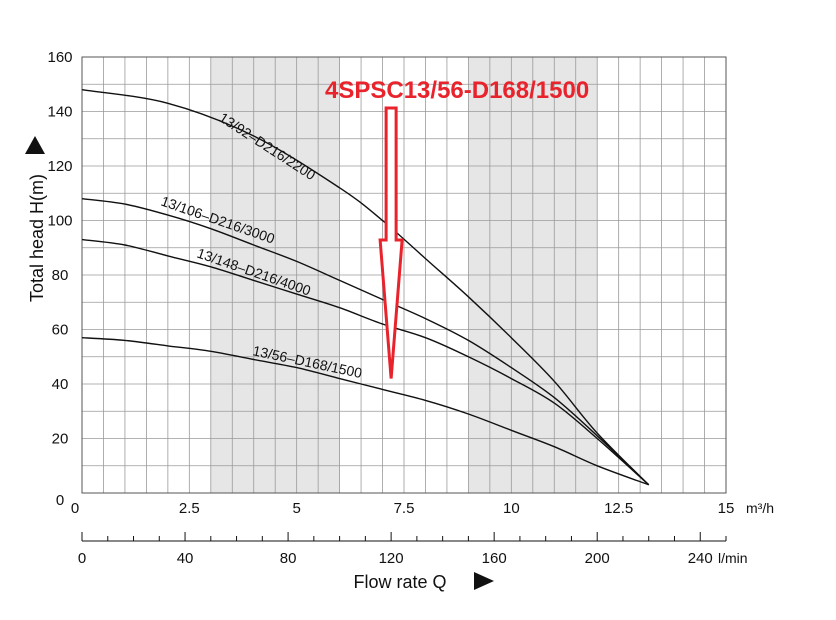 The height and width of the screenshot is (620, 836). What do you see at coordinates (618, 508) in the screenshot?
I see `x-tick-label: 12.5` at bounding box center [618, 508].